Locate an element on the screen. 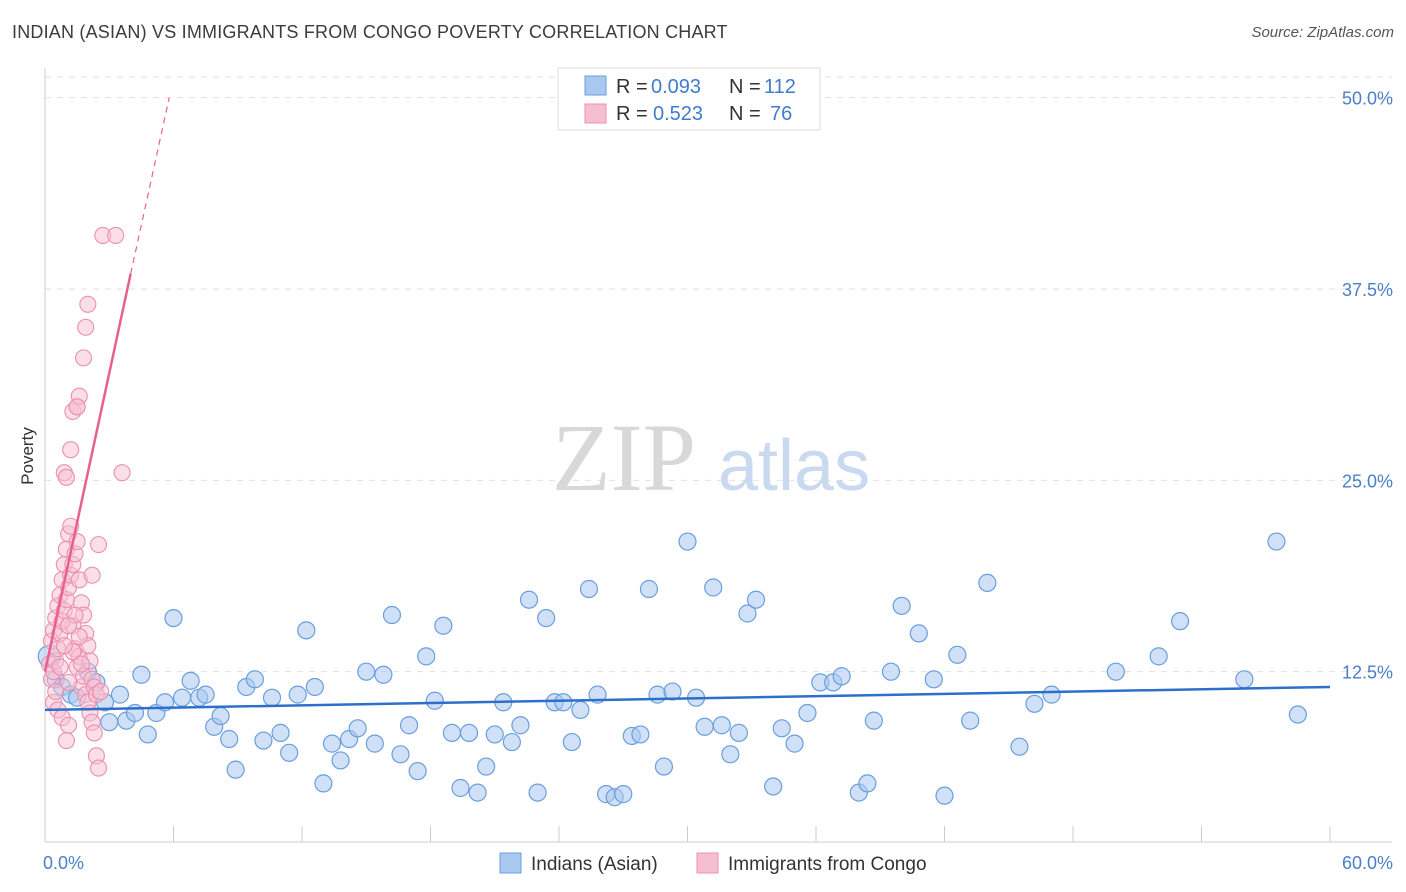 The image size is (1406, 892). legend-r-label-2: R = is located at coordinates (632, 114).